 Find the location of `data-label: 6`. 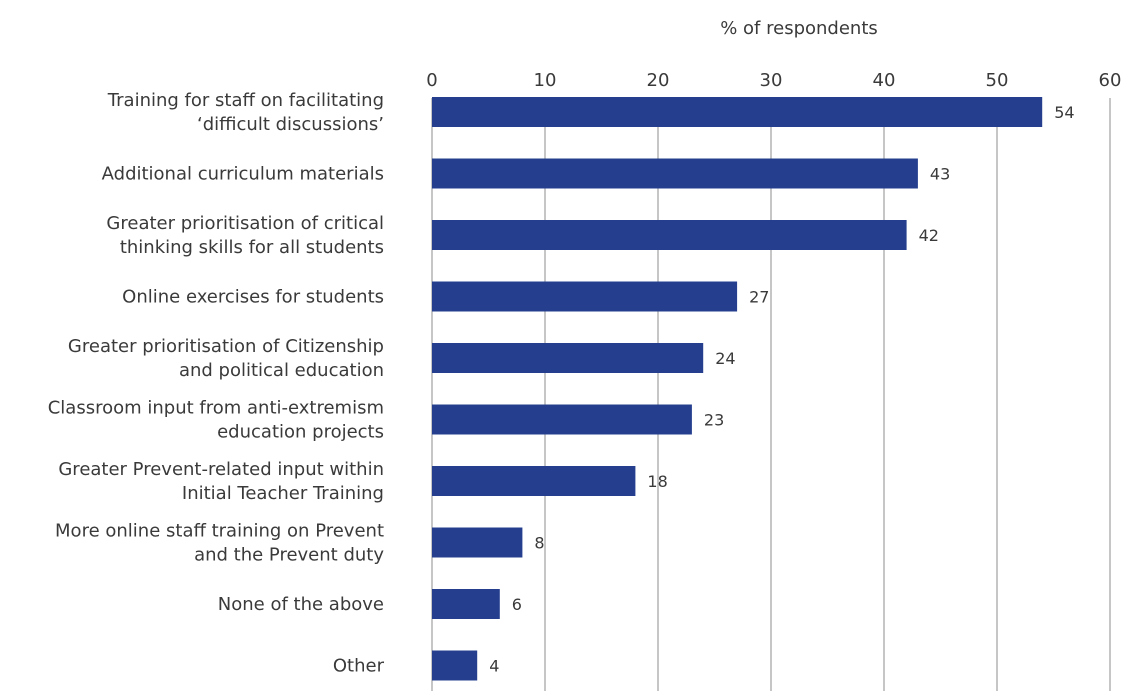

data-label: 6 is located at coordinates (517, 604).